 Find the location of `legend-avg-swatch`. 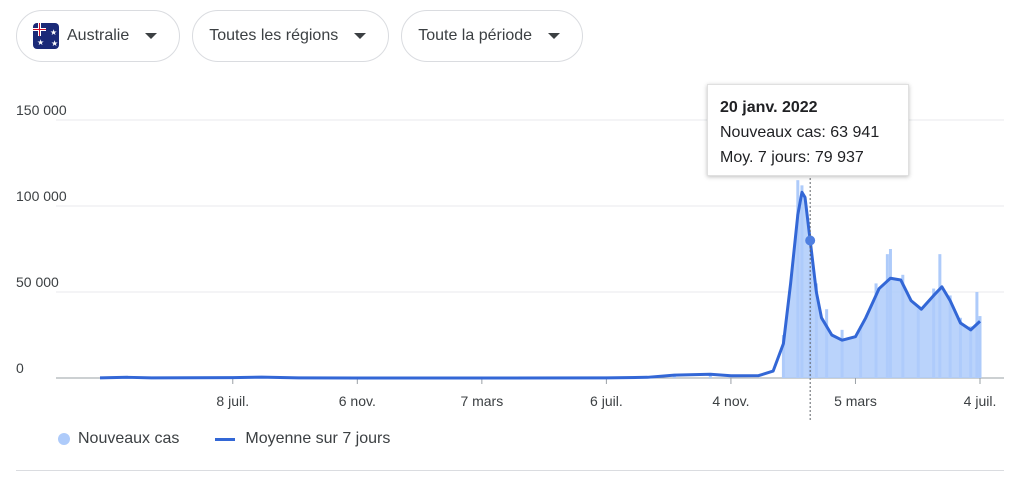

legend-avg-swatch is located at coordinates (225, 439).